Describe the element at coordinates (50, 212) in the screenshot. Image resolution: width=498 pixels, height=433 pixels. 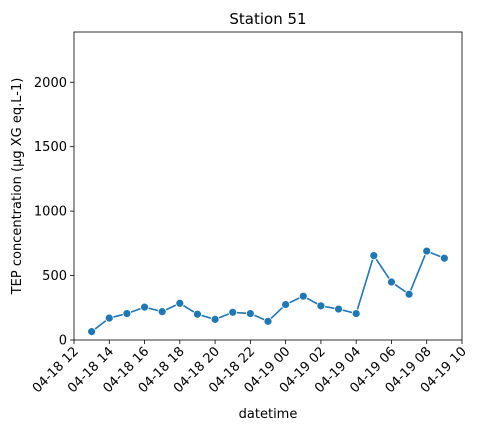
I see `y-tick-label: 1000` at that location.